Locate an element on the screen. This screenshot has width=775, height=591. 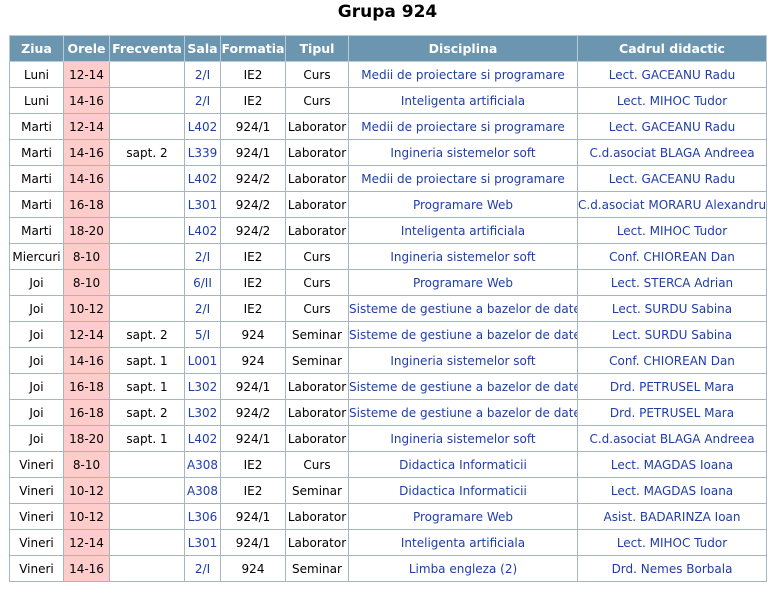
room-link: L306 is located at coordinates (202, 516).